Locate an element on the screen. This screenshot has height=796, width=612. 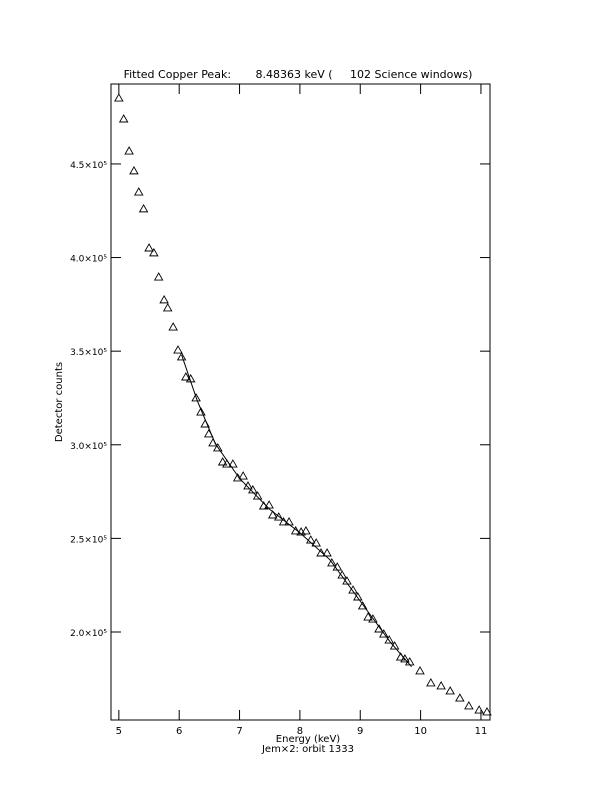
x-tick-label: 10 is located at coordinates (420, 731).